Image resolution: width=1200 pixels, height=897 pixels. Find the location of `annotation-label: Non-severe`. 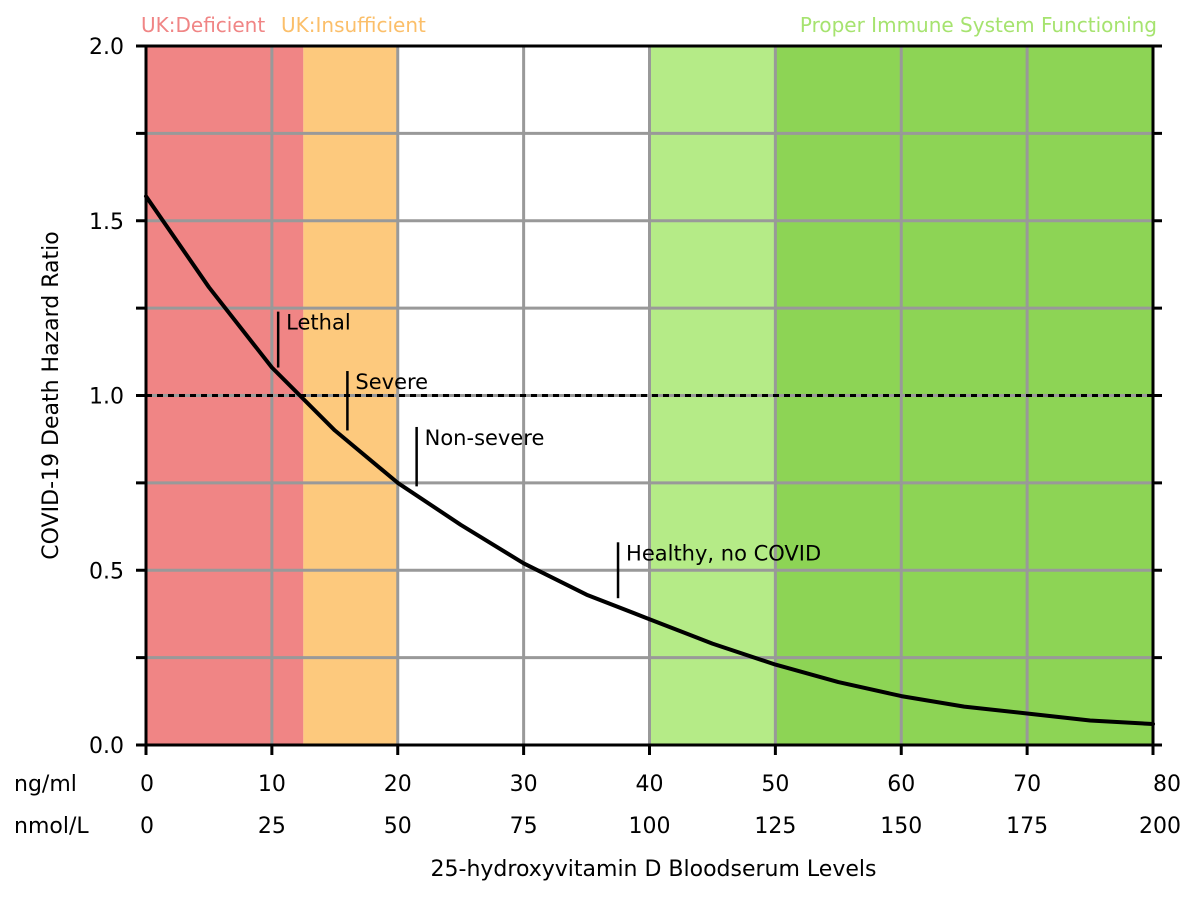

annotation-label: Non-severe is located at coordinates (485, 438).